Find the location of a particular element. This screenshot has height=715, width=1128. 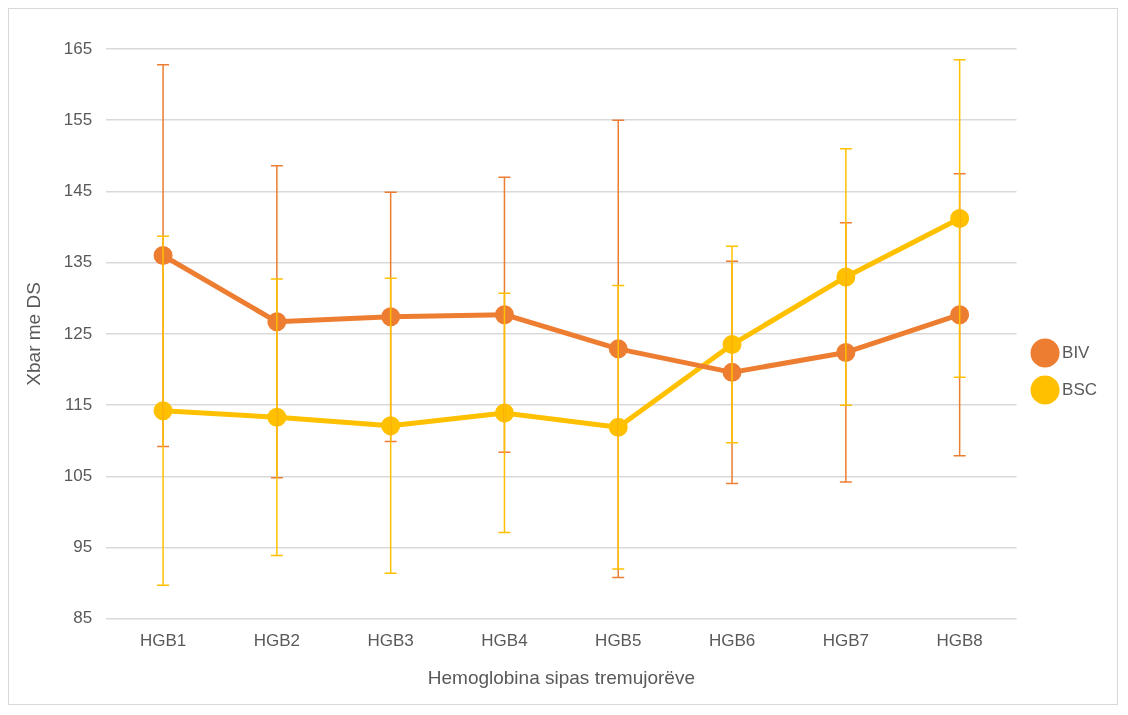

y-tick-label: 125 is located at coordinates (78, 333).